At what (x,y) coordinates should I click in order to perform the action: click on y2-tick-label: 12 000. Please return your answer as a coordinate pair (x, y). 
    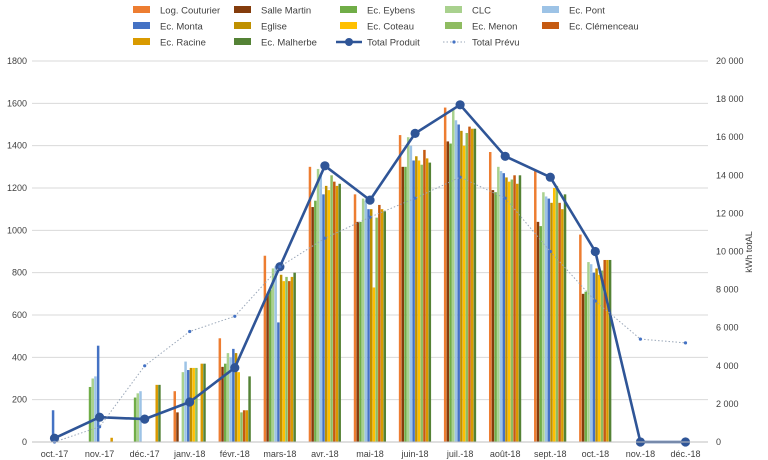
    Looking at the image, I should click on (730, 213).